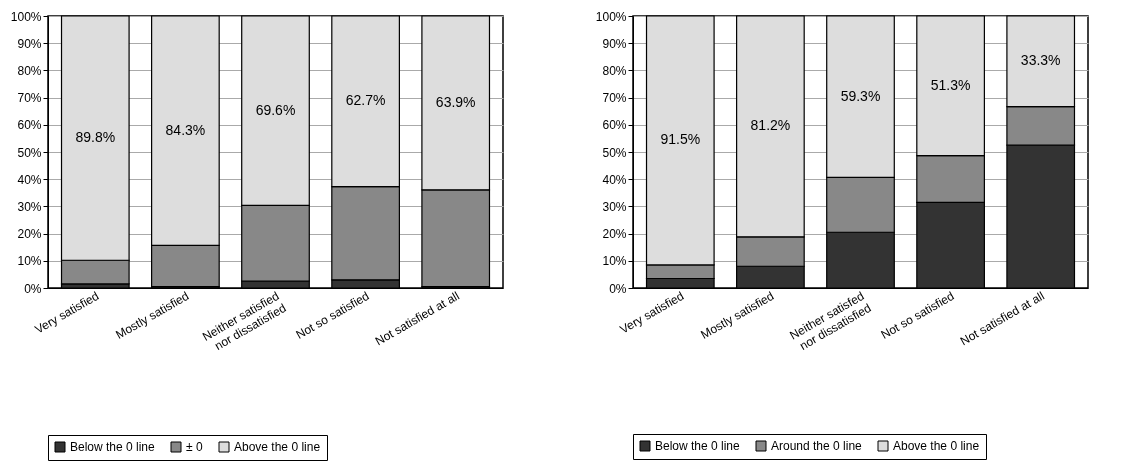 The height and width of the screenshot is (472, 1148). I want to click on legend-label: ± 0, so click(194, 447).